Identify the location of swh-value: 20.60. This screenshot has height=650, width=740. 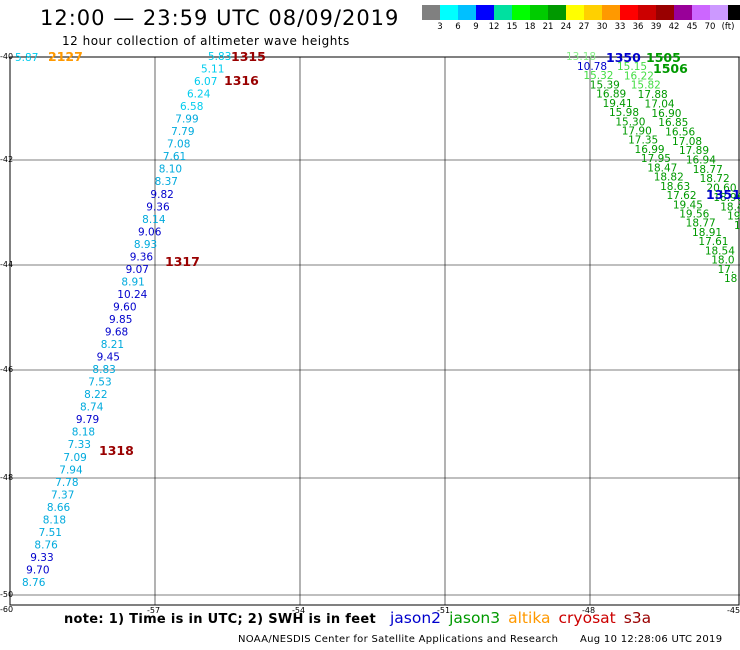
(721, 189).